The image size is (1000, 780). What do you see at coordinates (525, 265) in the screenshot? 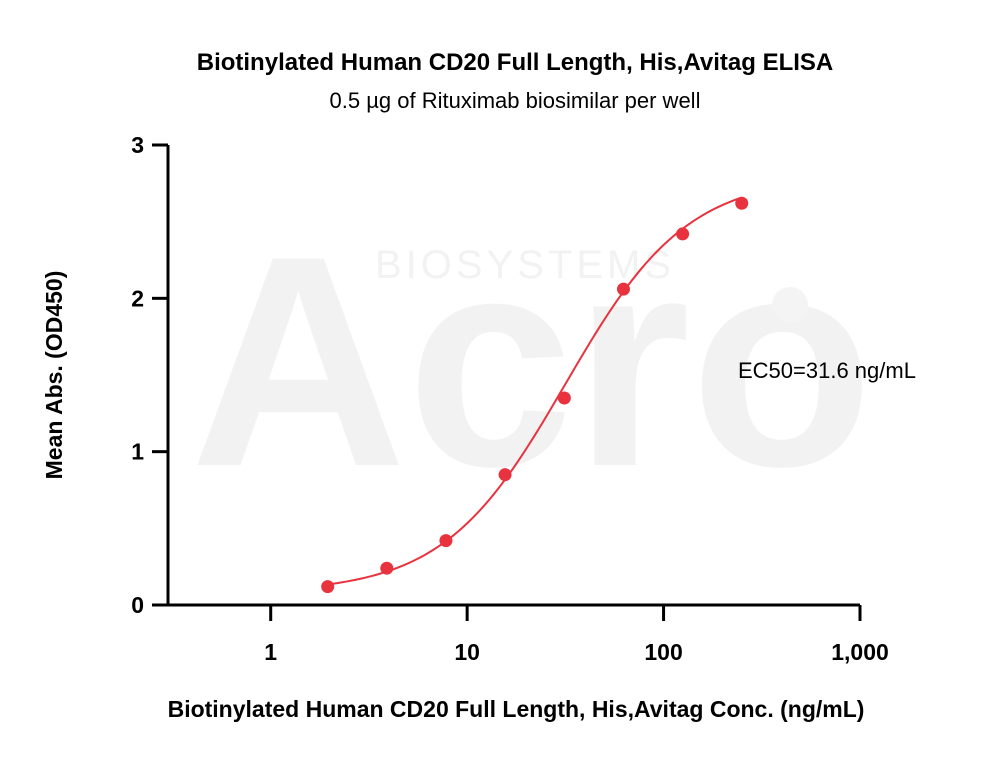
I see `watermark-subtext: BIOSYSTEMS` at bounding box center [525, 265].